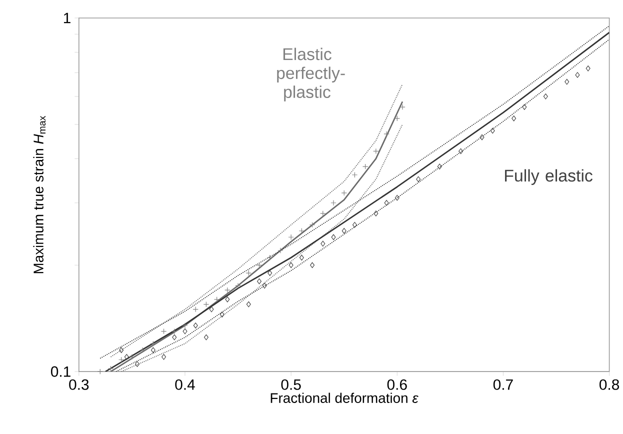 The width and height of the screenshot is (623, 434). What do you see at coordinates (311, 75) in the screenshot?
I see `text: Elastic perfectly-plastic` at bounding box center [311, 75].